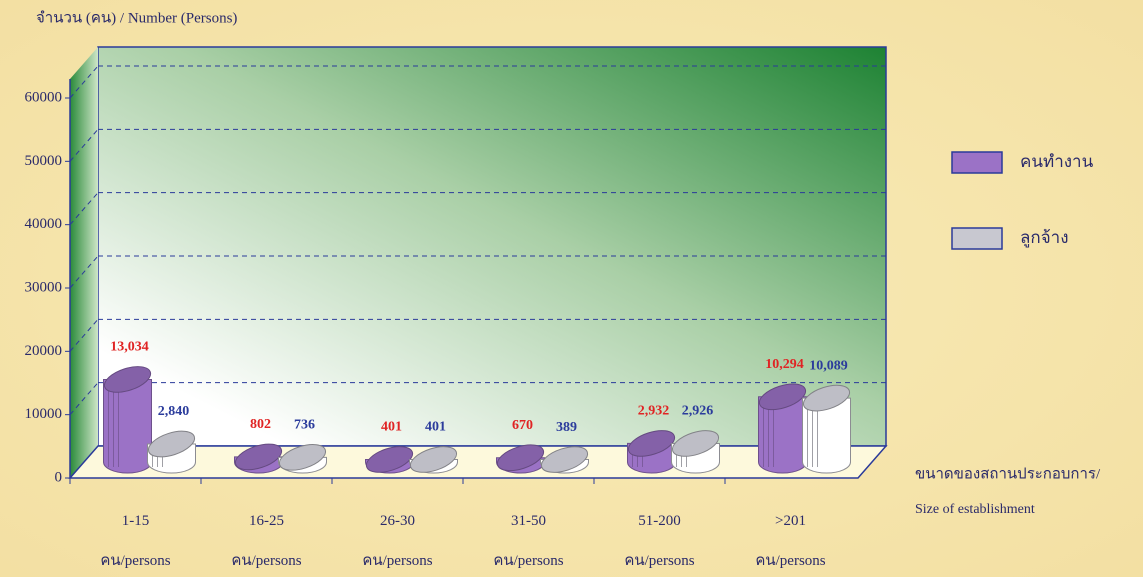 The image size is (1143, 577). What do you see at coordinates (44, 224) in the screenshot?
I see `y-tick-label: 40000` at bounding box center [44, 224].